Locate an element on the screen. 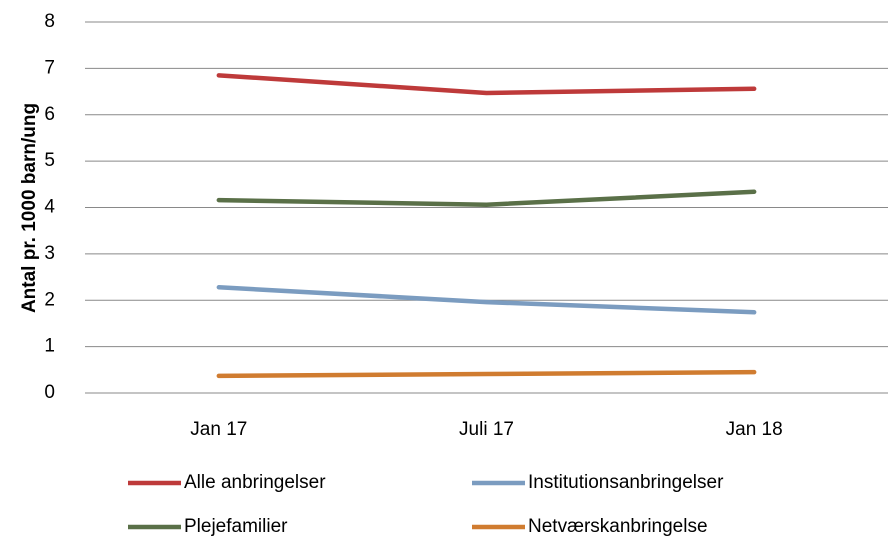 This screenshot has width=890, height=541. legend-label: Netværskanbringelse is located at coordinates (618, 526).